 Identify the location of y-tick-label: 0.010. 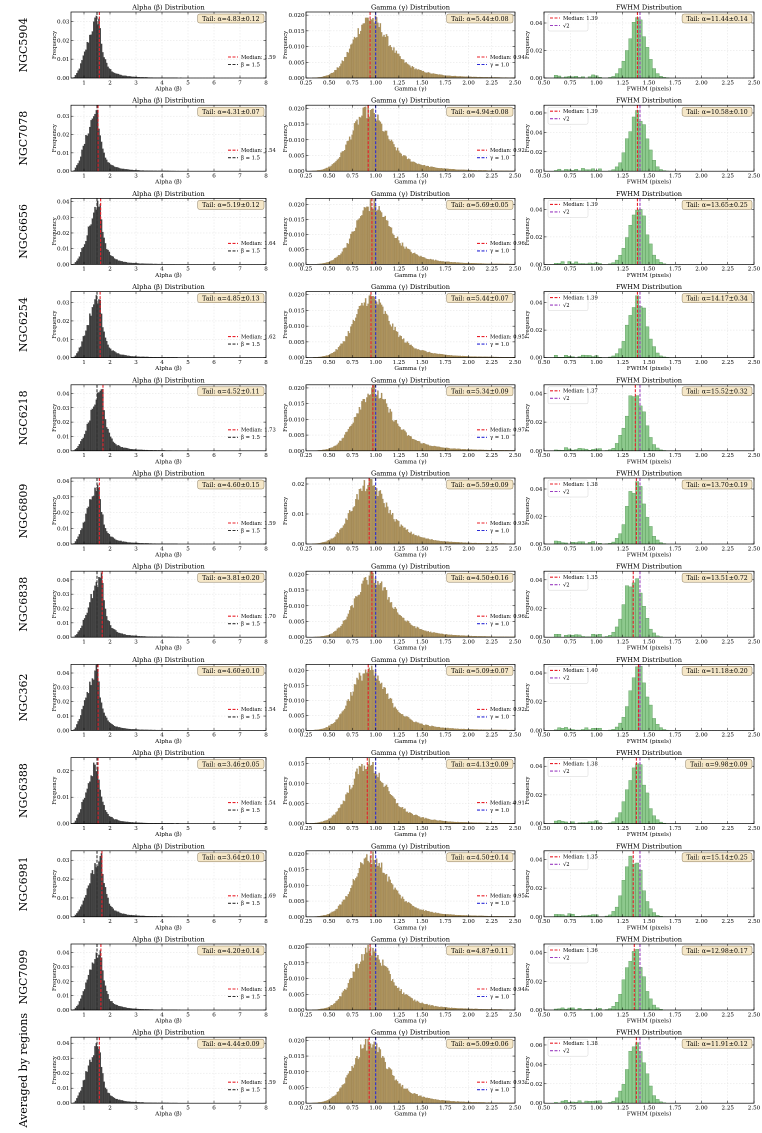
(296, 235).